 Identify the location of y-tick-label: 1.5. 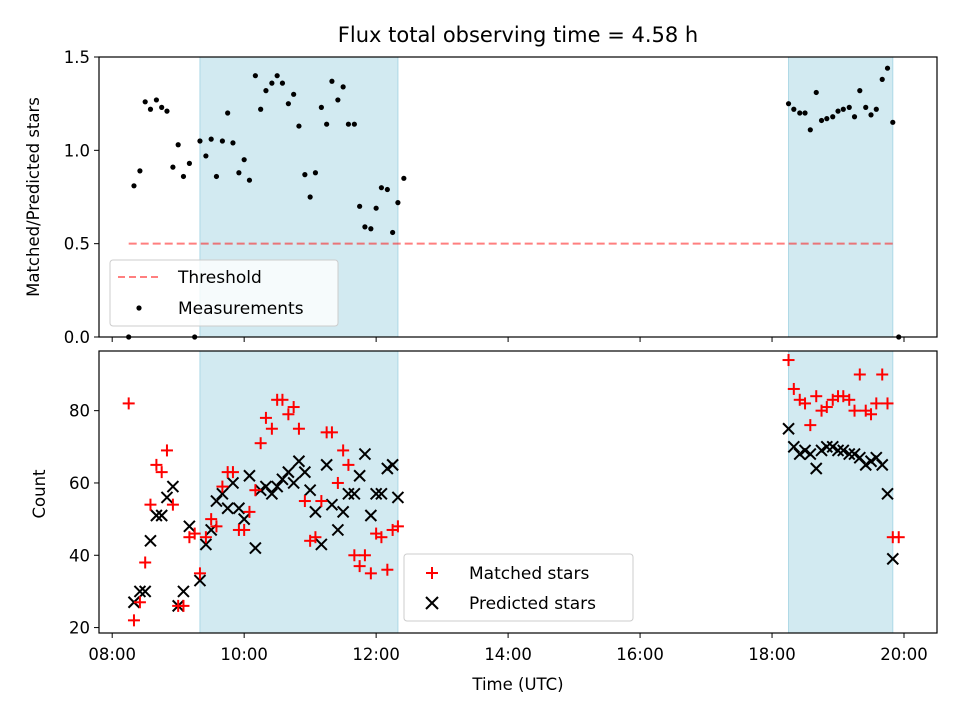
(77, 57).